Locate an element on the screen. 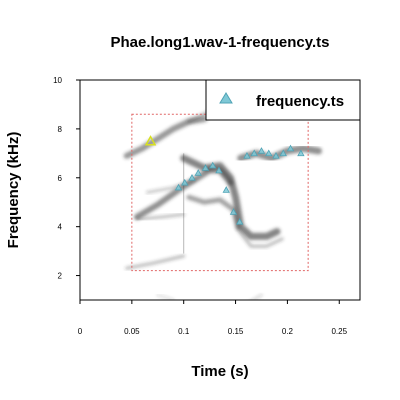 The width and height of the screenshot is (400, 400). x-axis-ticks: 0 0.05 0.1 0.15 0.2 0.25 is located at coordinates (213, 318).